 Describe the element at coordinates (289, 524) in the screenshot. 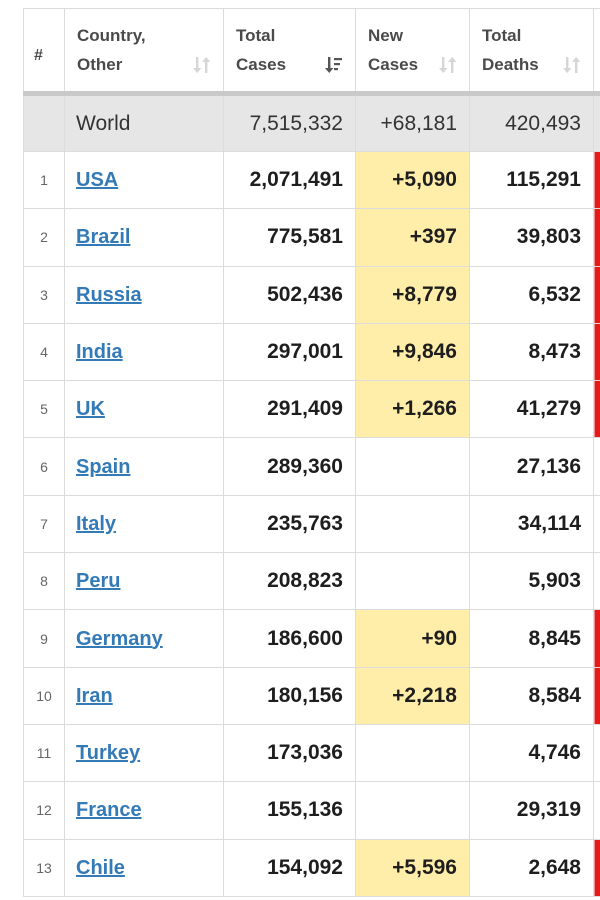

I see `total-cases-cell: 235,763` at that location.